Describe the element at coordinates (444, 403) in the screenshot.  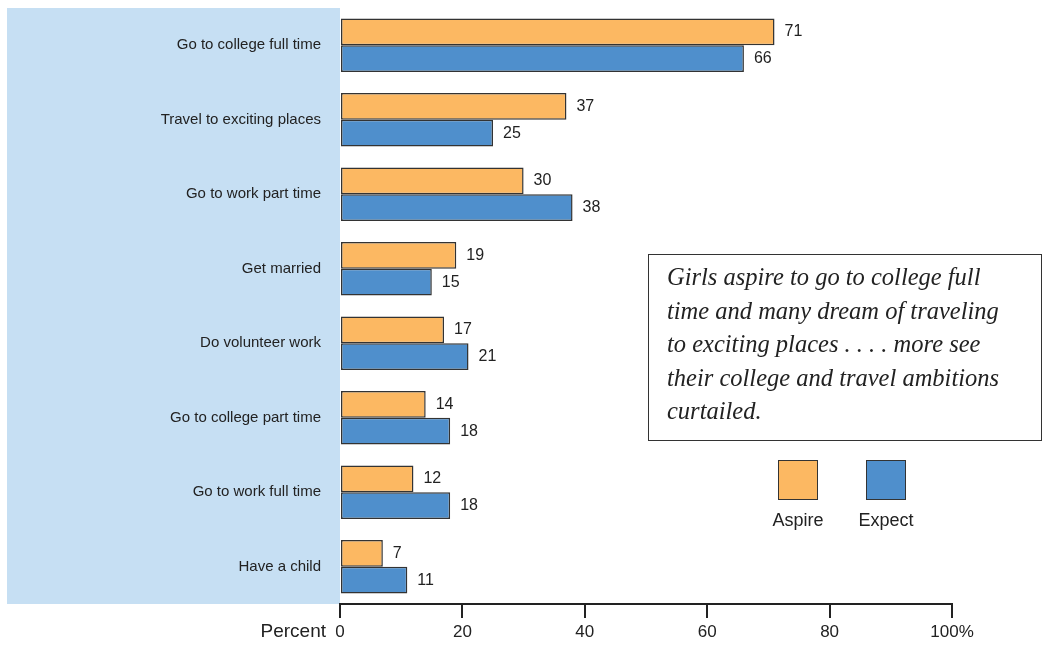
I see `data-label: 14` at that location.